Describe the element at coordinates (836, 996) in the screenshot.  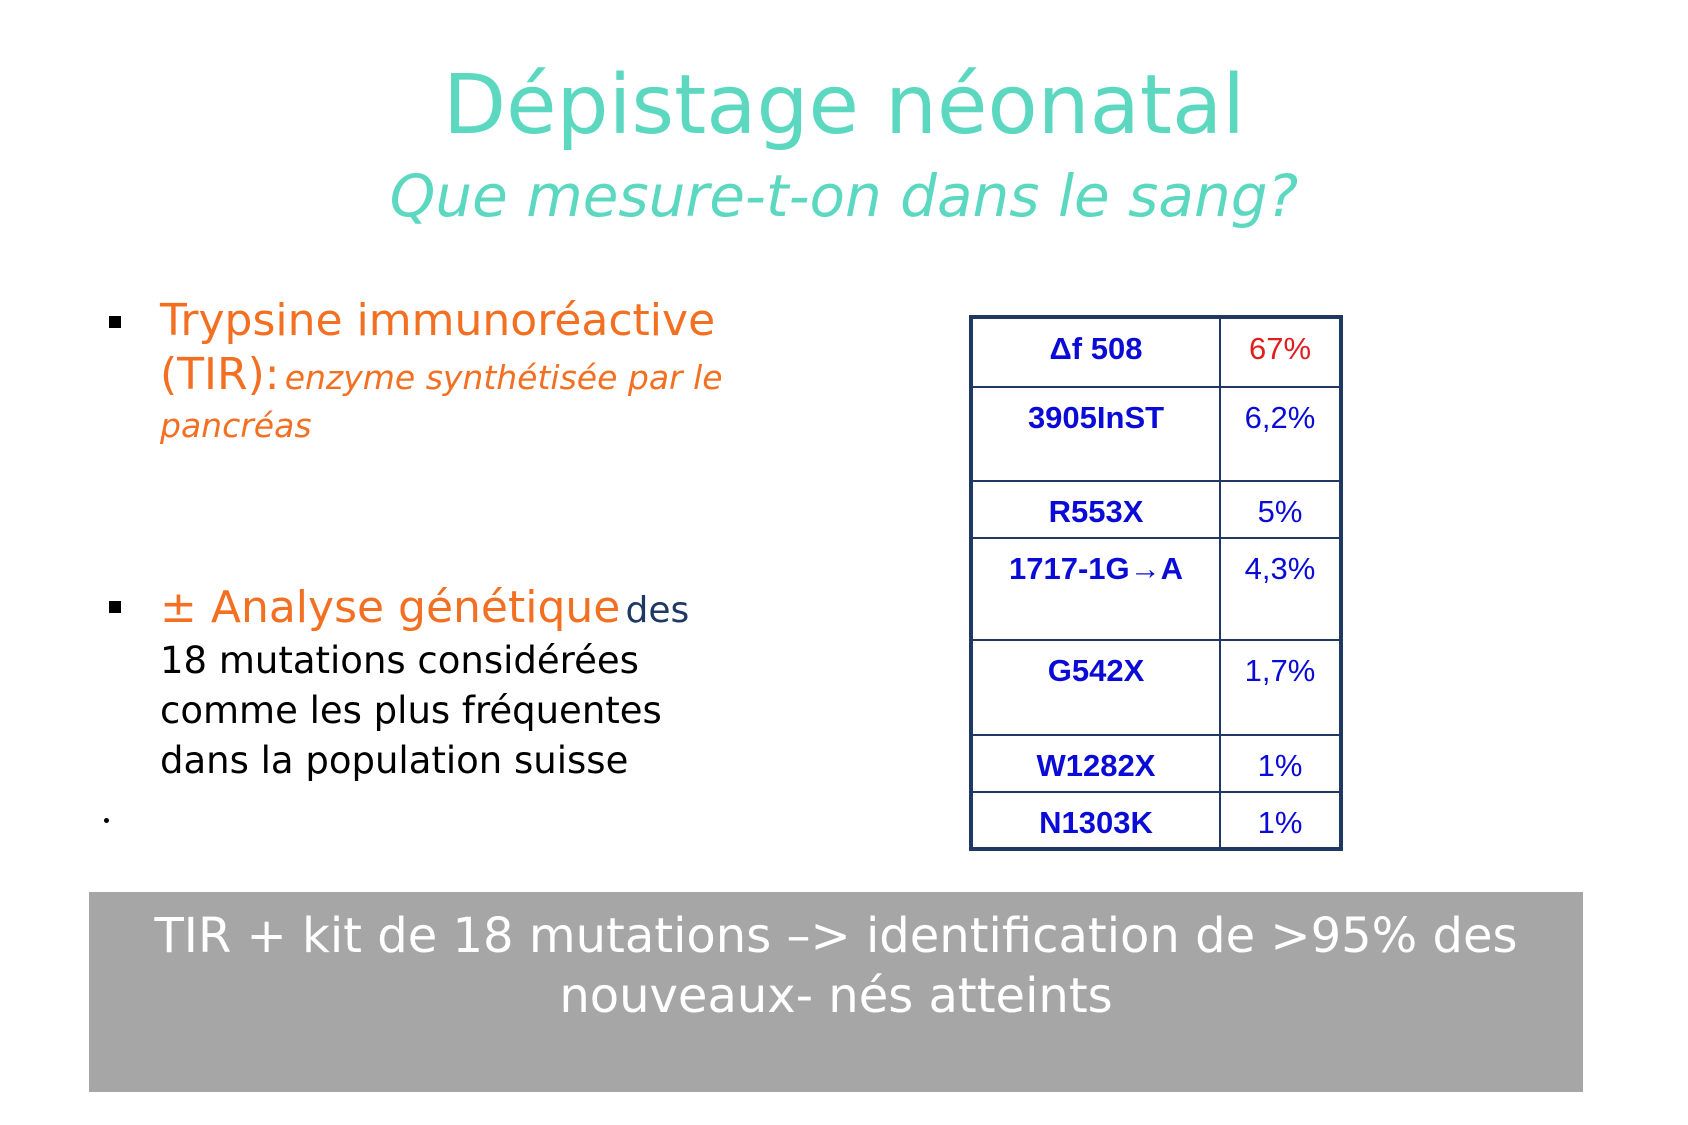
I see `banner-line-2: nouveaux- nés atteints` at that location.